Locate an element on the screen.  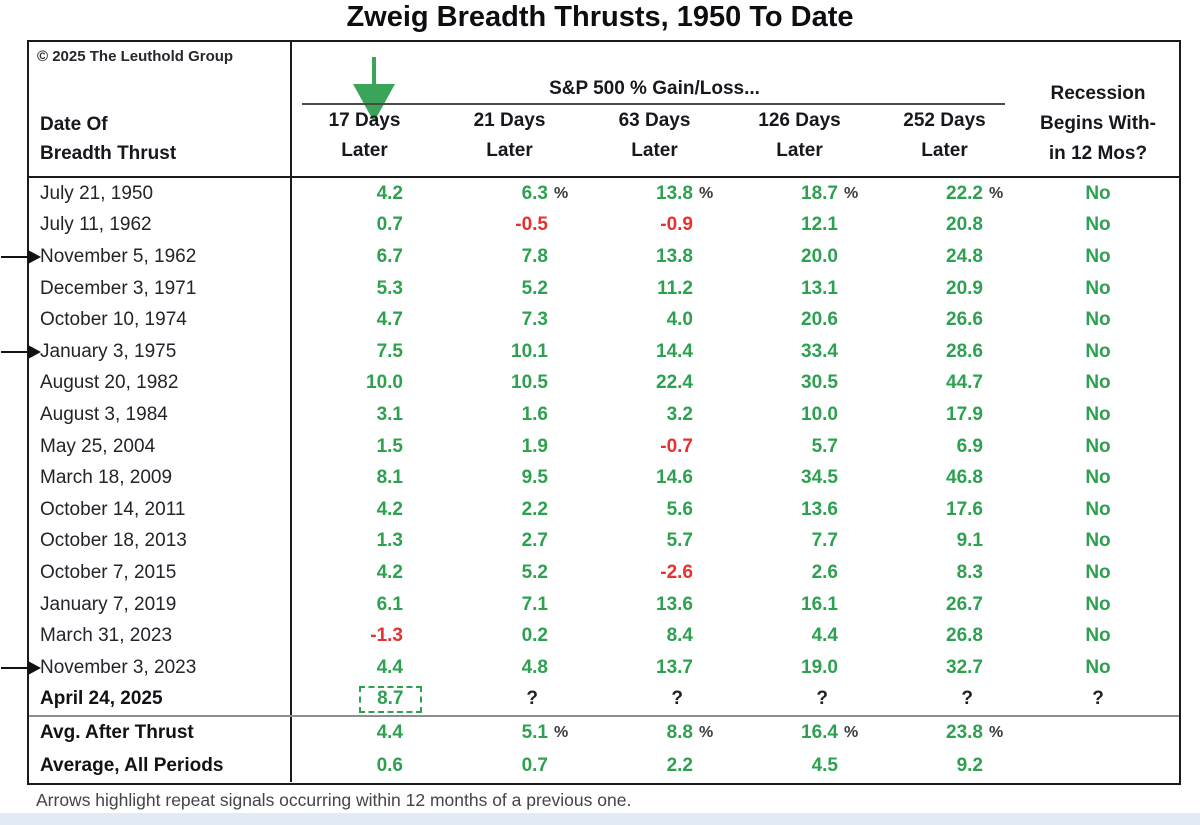
gain-loss-value-cell: 0.2 is located at coordinates (509, 636).